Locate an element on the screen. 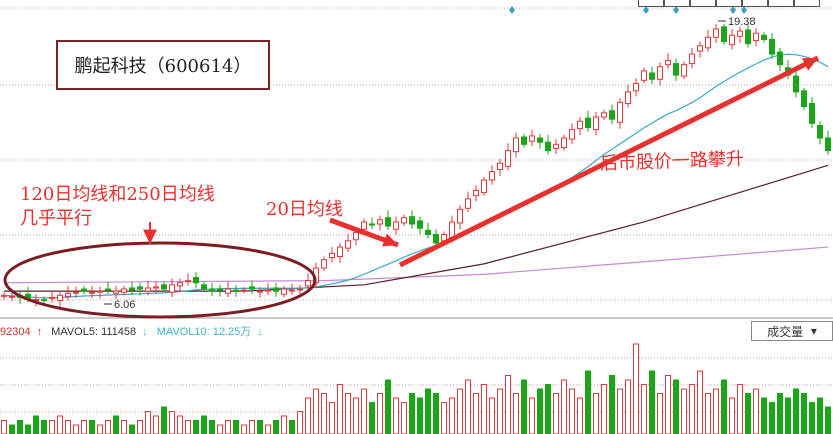  up-arrow-icon: ↑ is located at coordinates (39, 332).